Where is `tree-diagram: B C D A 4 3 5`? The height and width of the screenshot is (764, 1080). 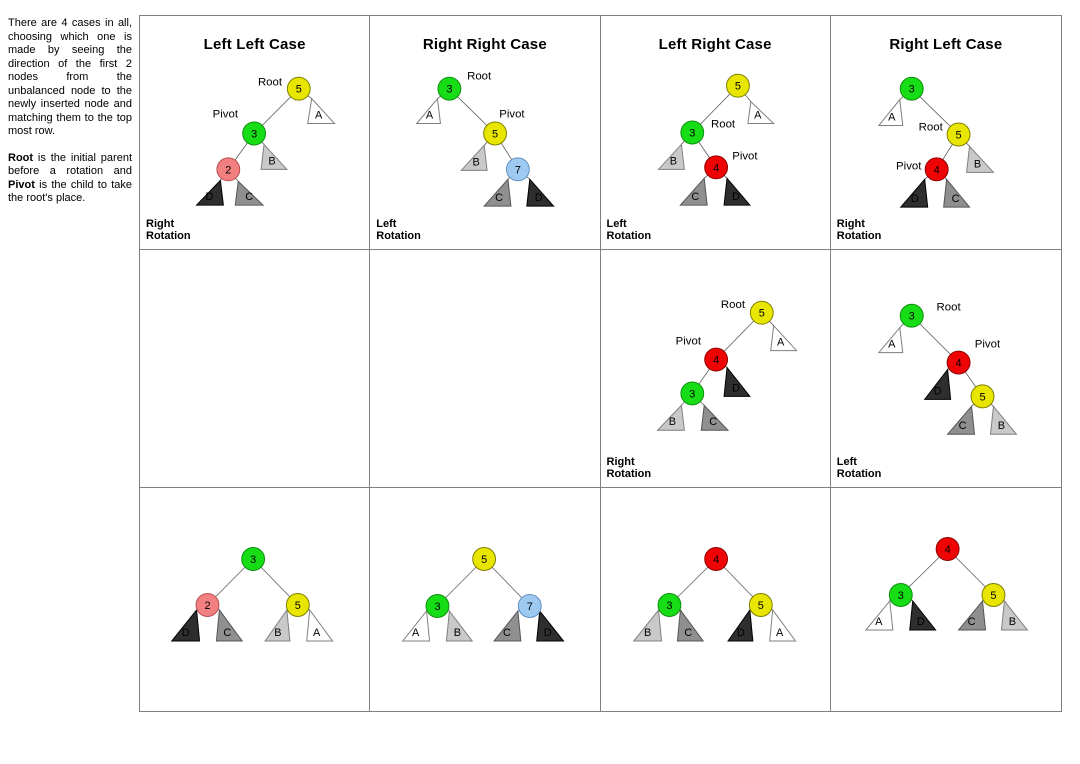 tree-diagram: B C D A 4 3 5 is located at coordinates (714, 594).